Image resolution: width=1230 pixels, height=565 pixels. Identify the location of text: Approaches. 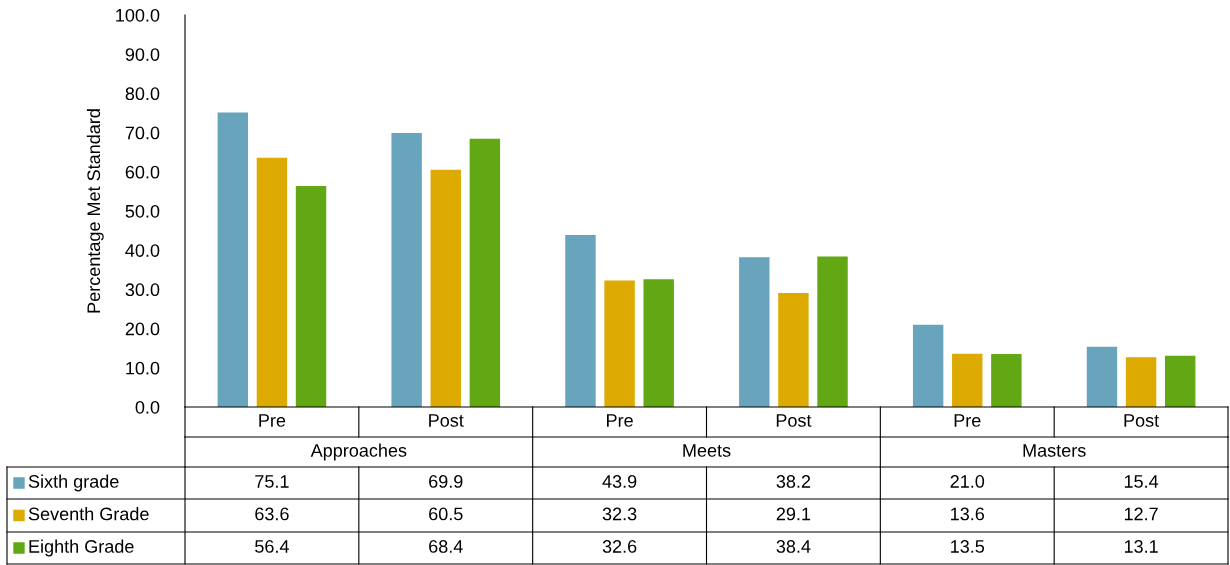
(358, 452).